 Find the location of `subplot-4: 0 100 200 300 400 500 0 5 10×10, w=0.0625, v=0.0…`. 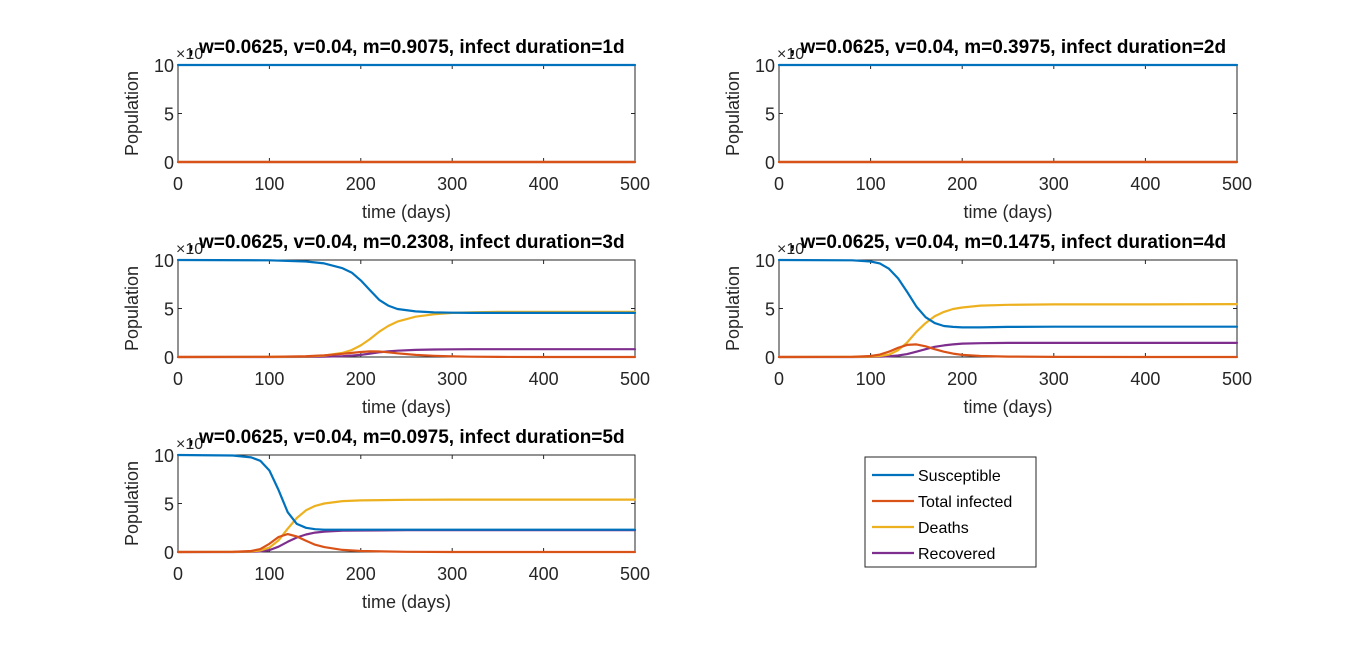

subplot-4: 0 100 200 300 400 500 0 5 10×10, w=0.0625, v=0.0… is located at coordinates (987, 324).